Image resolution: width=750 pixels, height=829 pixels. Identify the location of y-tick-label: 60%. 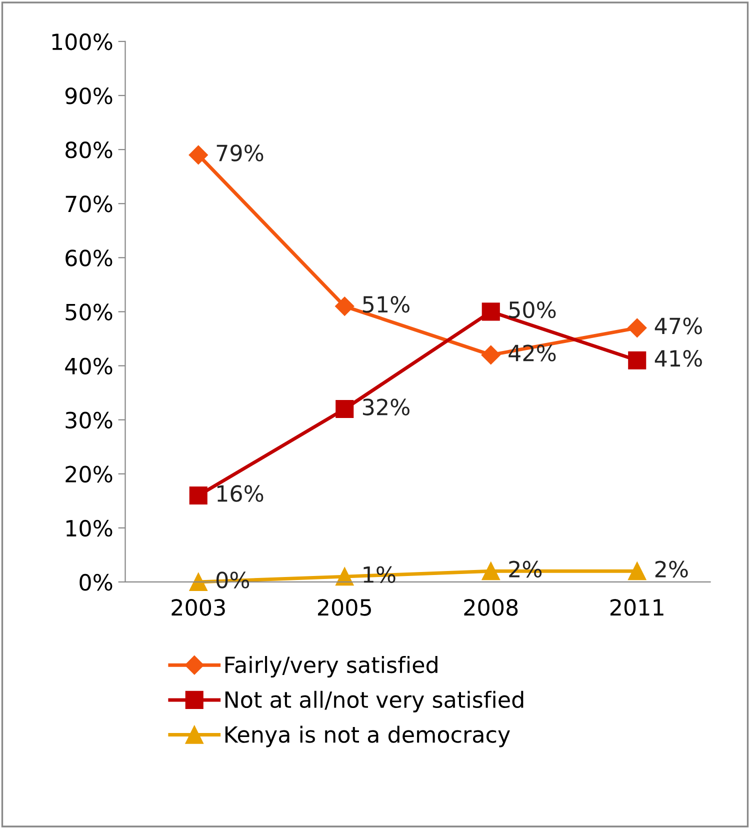
(89, 258).